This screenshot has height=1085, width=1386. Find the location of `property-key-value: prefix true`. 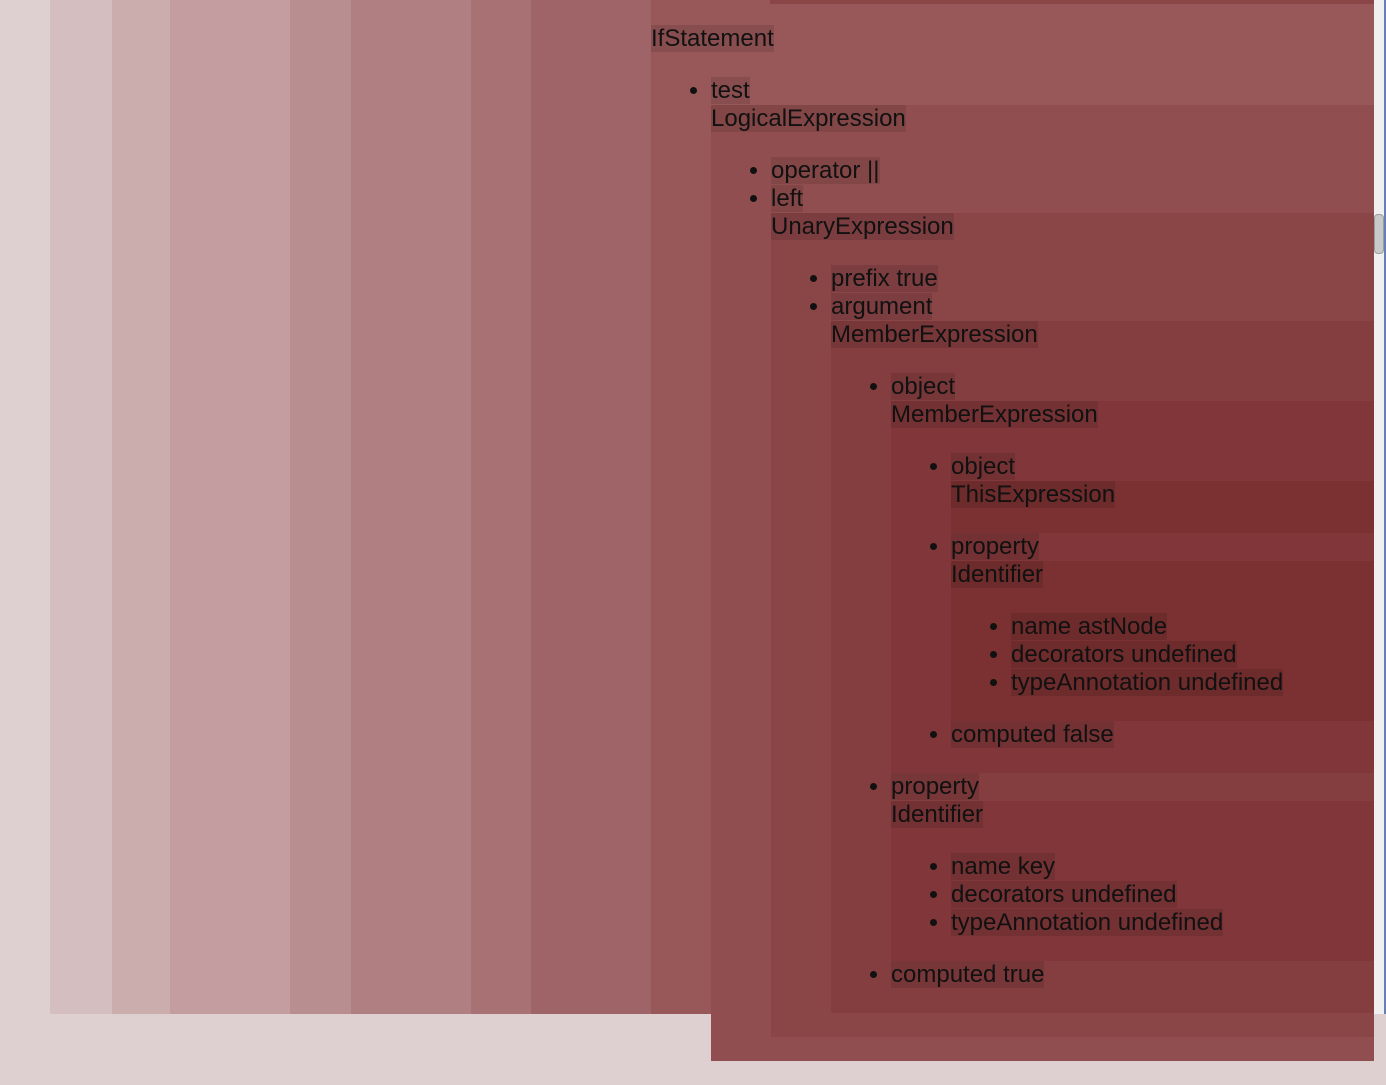

property-key-value: prefix true is located at coordinates (884, 278).